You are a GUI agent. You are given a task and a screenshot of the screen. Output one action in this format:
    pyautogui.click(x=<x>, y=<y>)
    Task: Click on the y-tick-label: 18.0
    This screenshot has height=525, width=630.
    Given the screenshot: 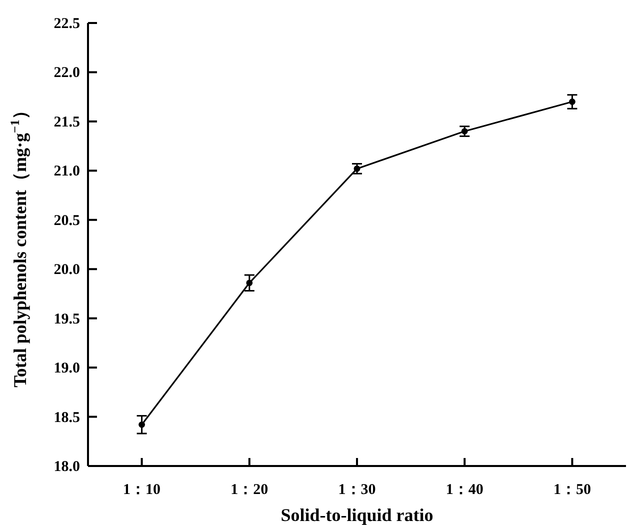 What is the action you would take?
    pyautogui.click(x=67, y=467)
    